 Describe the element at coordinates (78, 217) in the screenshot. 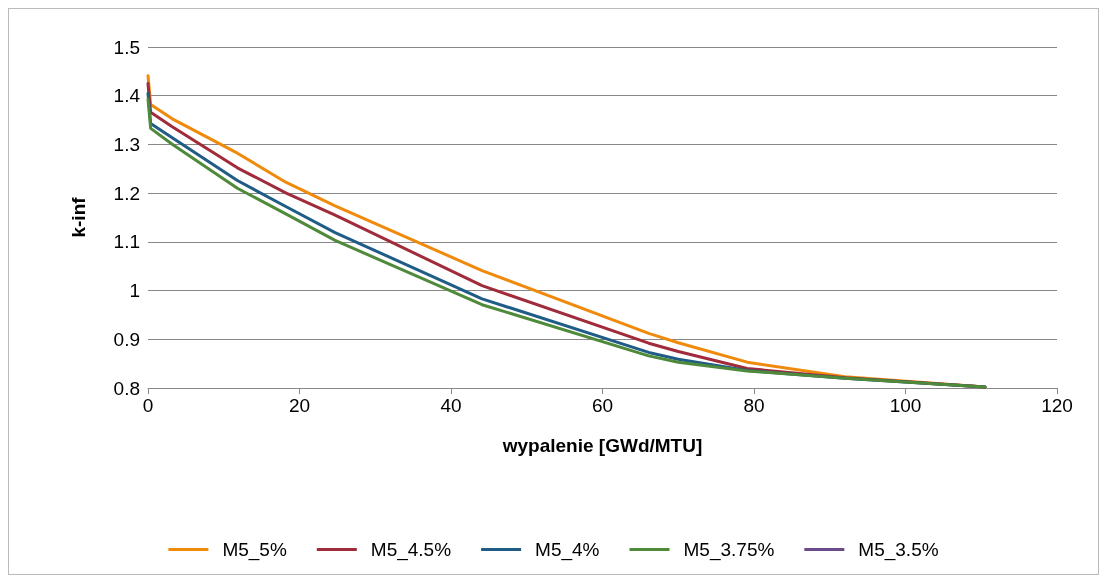

I see `y-axis-title: k-inf` at that location.